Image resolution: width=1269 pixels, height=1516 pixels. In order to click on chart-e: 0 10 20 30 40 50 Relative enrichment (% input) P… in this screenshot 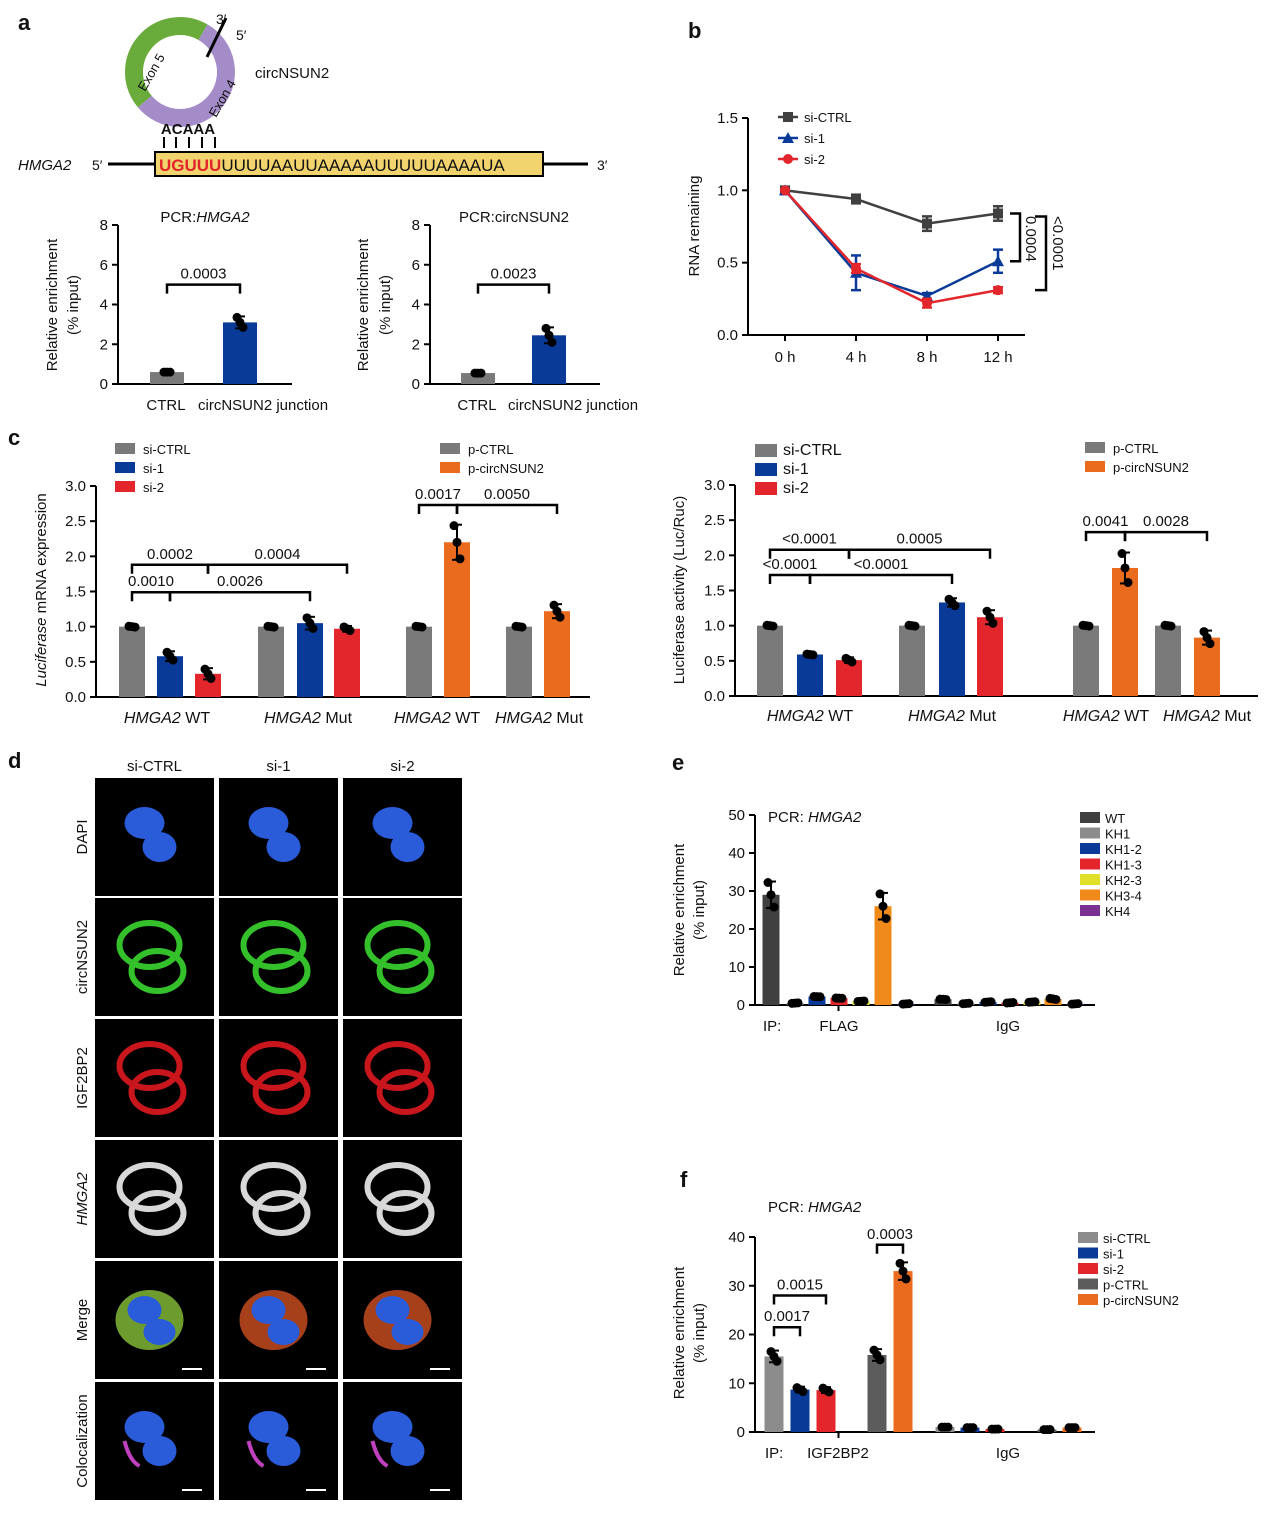, I will do `click(906, 921)`.